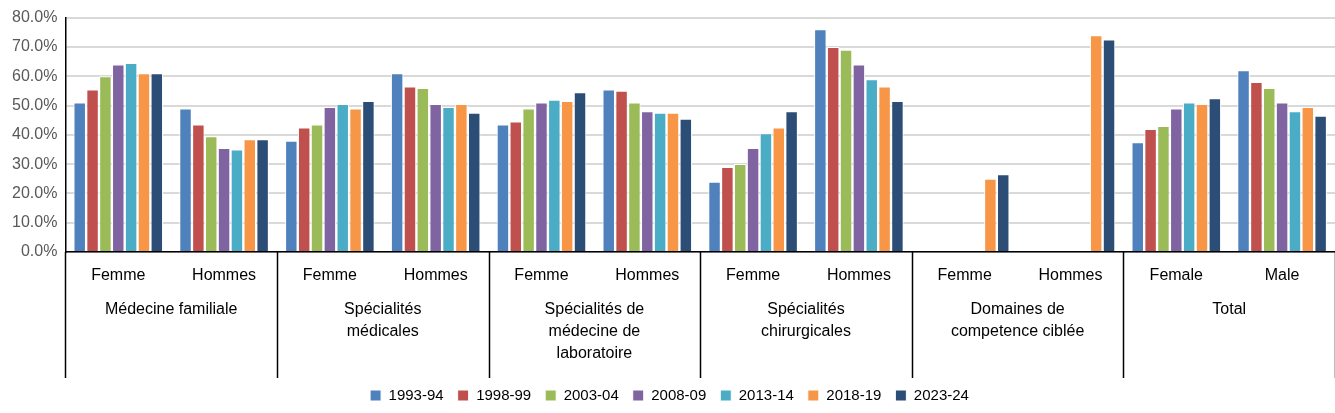 The image size is (1335, 413). Describe the element at coordinates (941, 394) in the screenshot. I see `legend-label: 2023-24` at that location.